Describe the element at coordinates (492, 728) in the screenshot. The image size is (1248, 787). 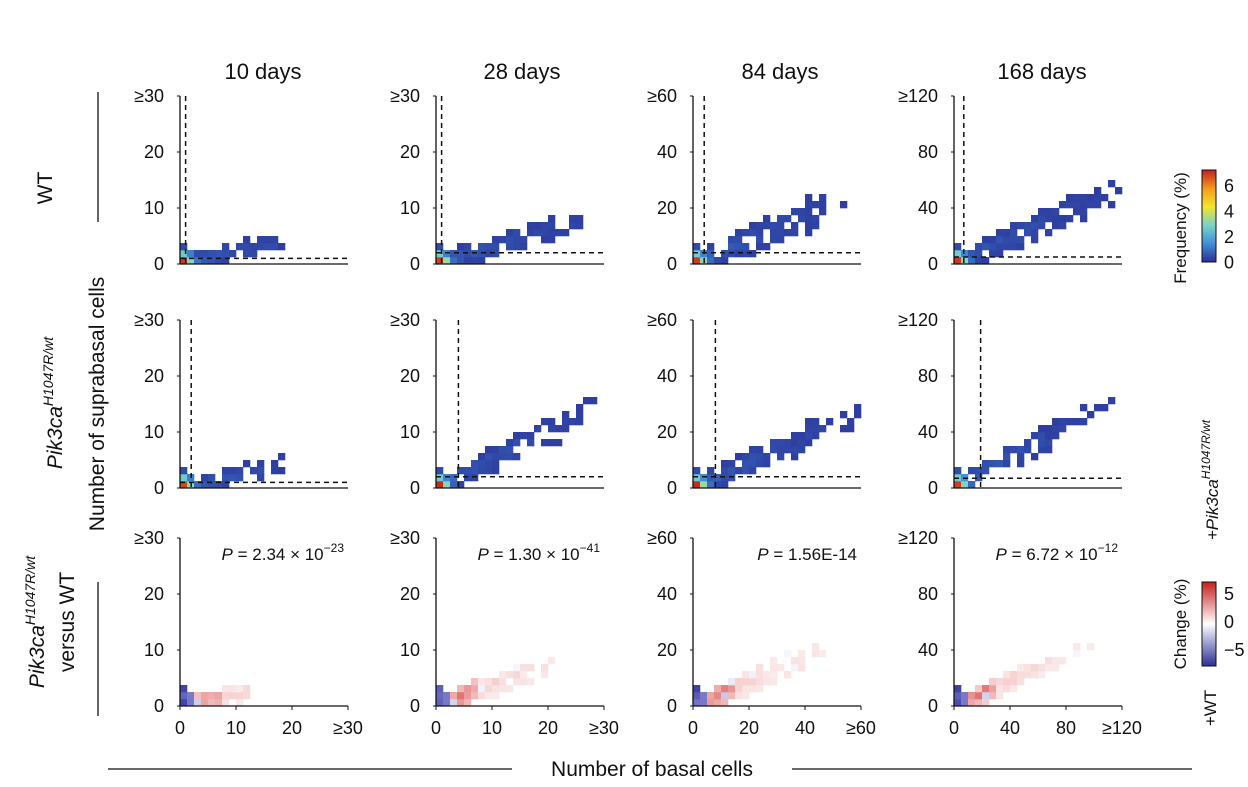
I see `x-tick-label: 10` at that location.